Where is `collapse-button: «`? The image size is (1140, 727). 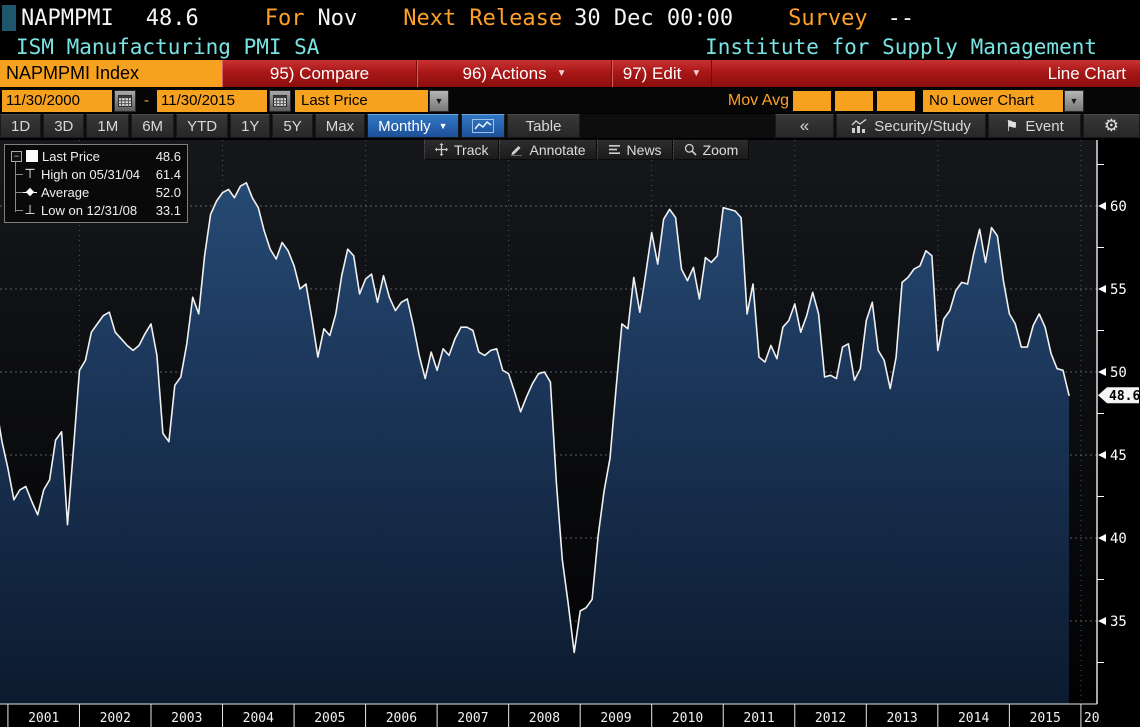 collapse-button: « is located at coordinates (804, 126).